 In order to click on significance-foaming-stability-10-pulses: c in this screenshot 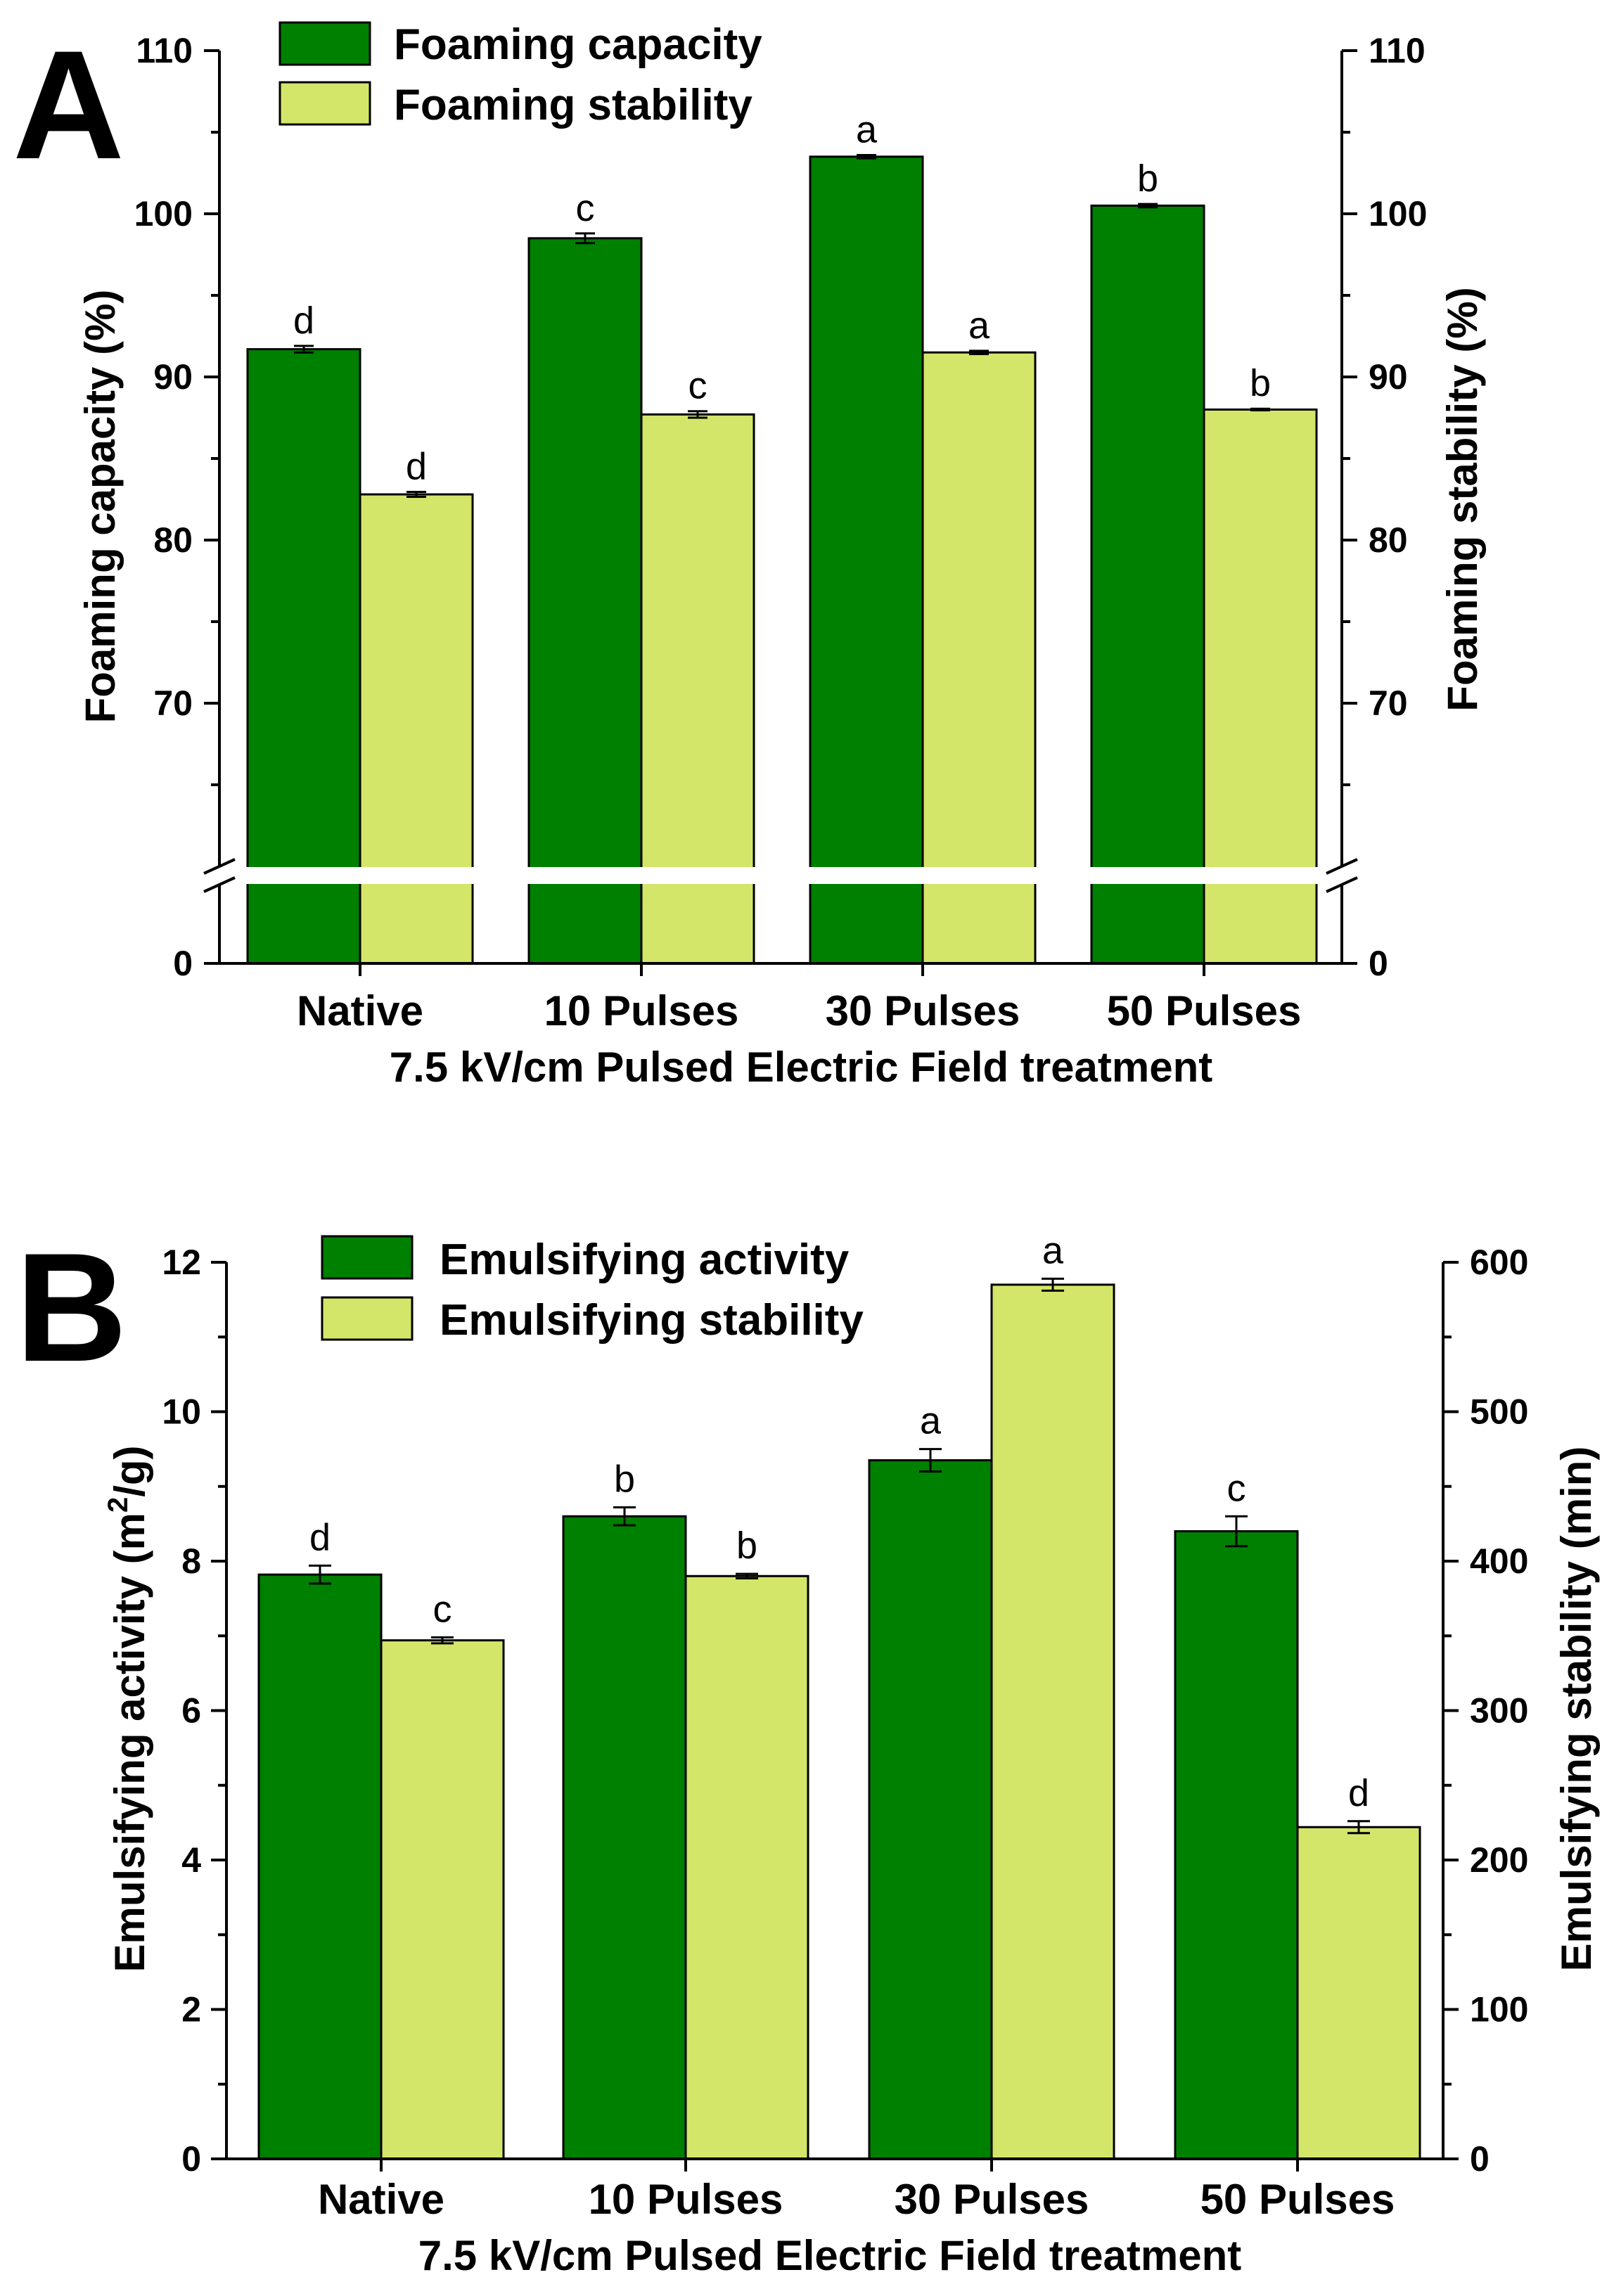, I will do `click(698, 386)`.